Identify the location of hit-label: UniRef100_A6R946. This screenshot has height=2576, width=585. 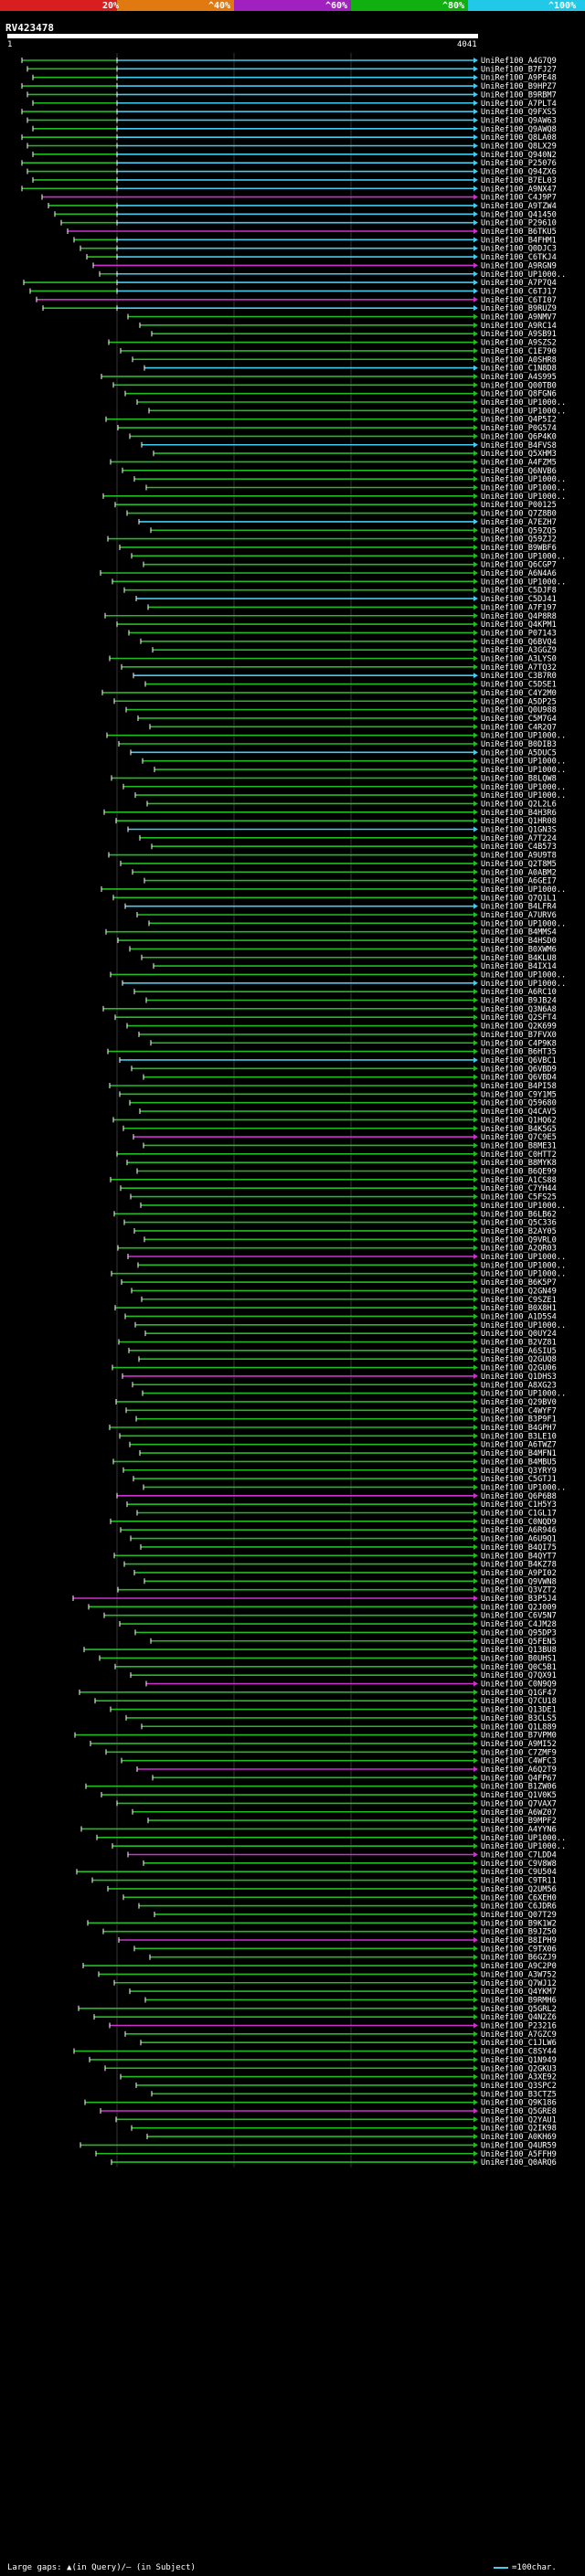
(519, 1530).